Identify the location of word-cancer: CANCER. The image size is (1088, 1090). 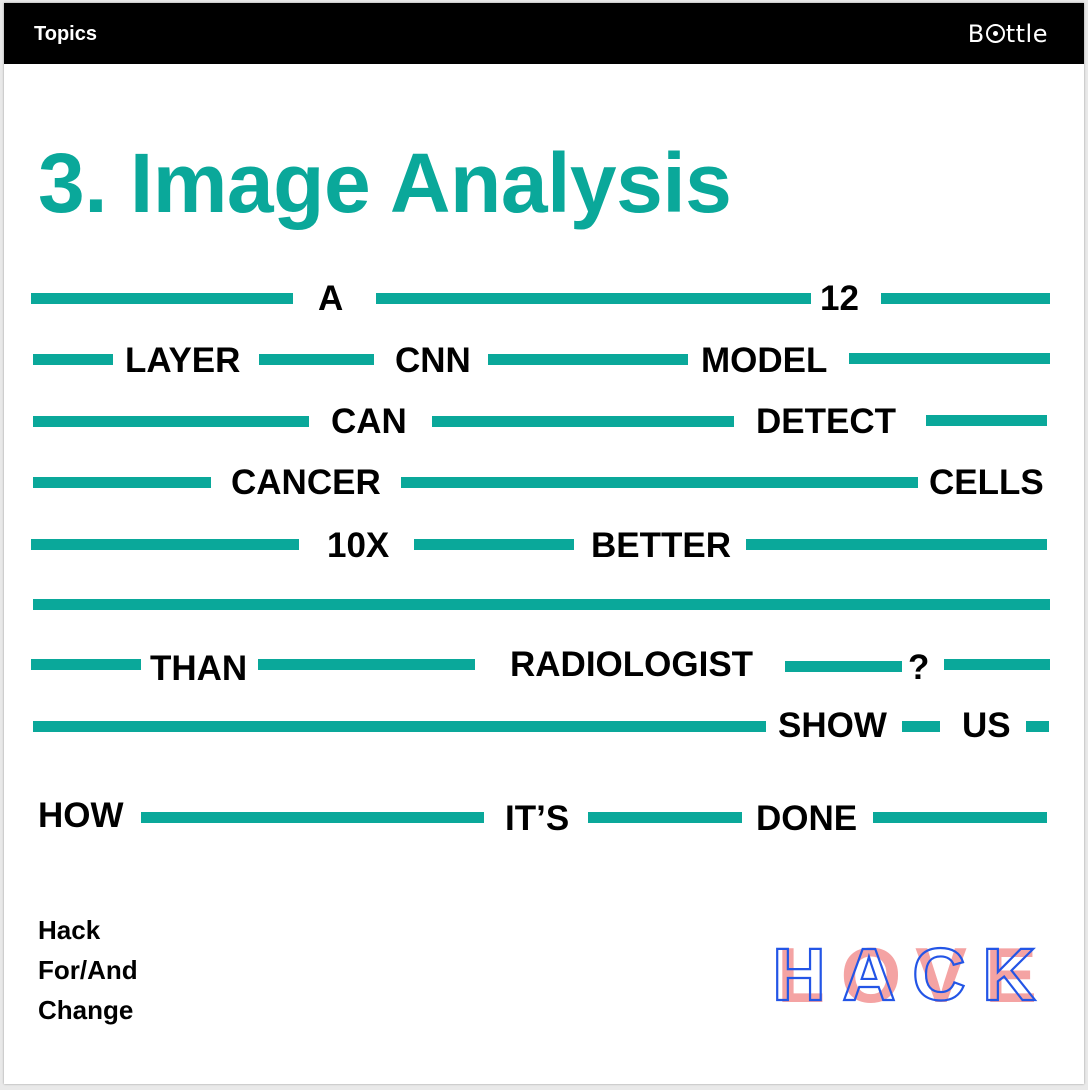
(306, 482).